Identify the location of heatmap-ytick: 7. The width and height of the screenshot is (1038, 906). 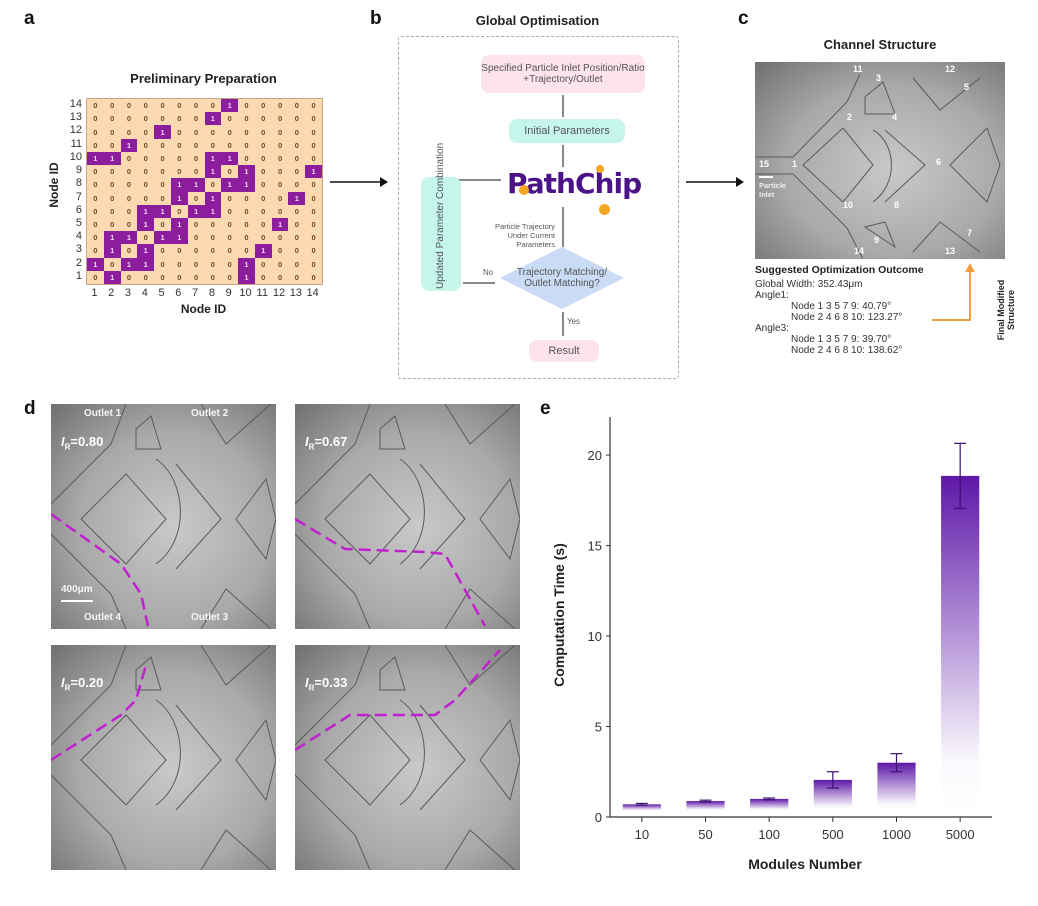
(78, 196).